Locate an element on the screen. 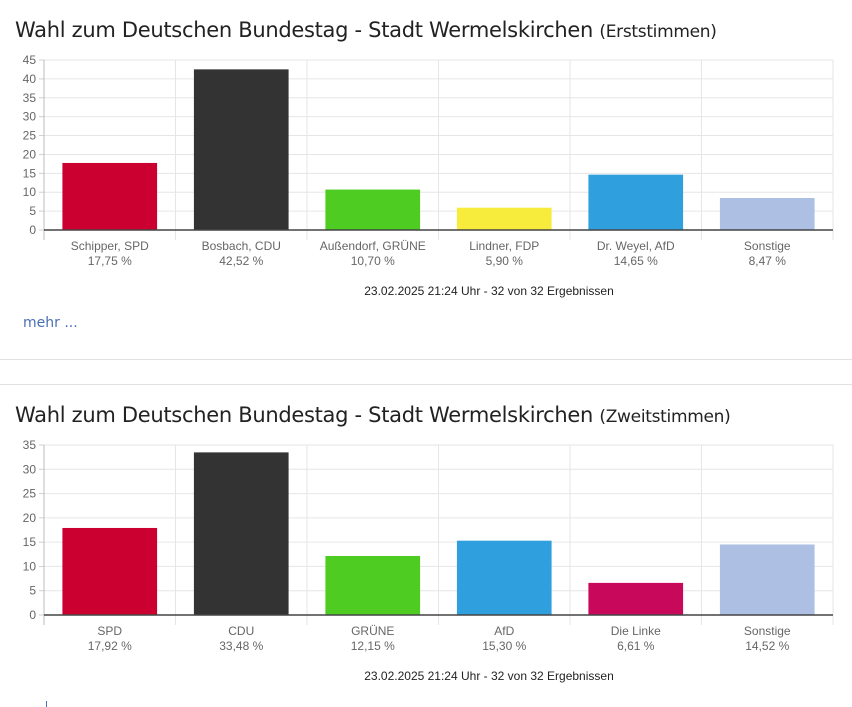 The height and width of the screenshot is (707, 852). bar-die-linke is located at coordinates (636, 598).